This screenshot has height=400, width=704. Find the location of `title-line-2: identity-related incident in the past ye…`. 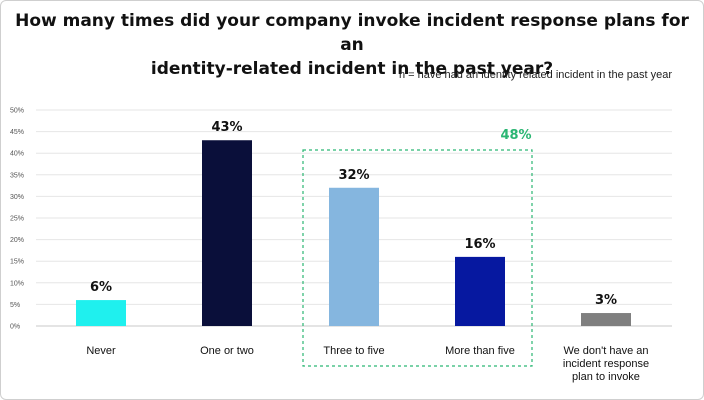

title-line-2: identity-related incident in the past ye… is located at coordinates (352, 69).